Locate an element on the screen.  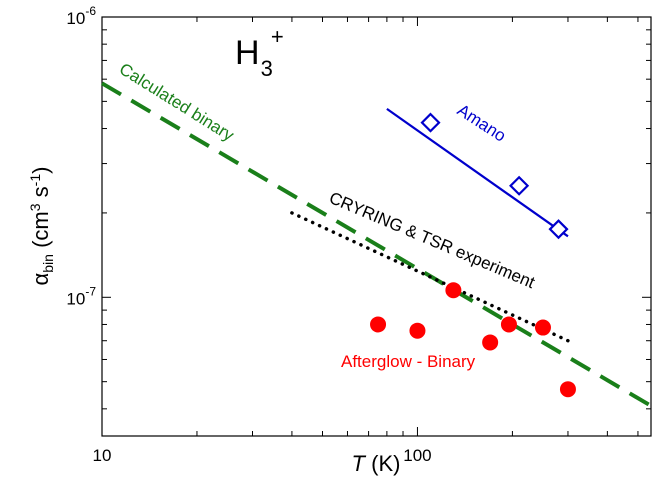
y-axis-title-sup1: 3 is located at coordinates (35, 207).